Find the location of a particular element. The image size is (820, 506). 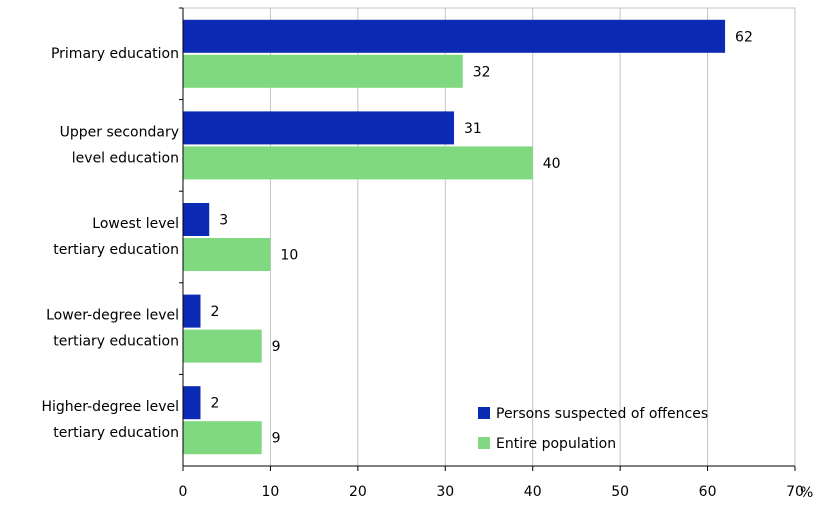

y-tick-label: Upper secondary level education is located at coordinates (119, 145).